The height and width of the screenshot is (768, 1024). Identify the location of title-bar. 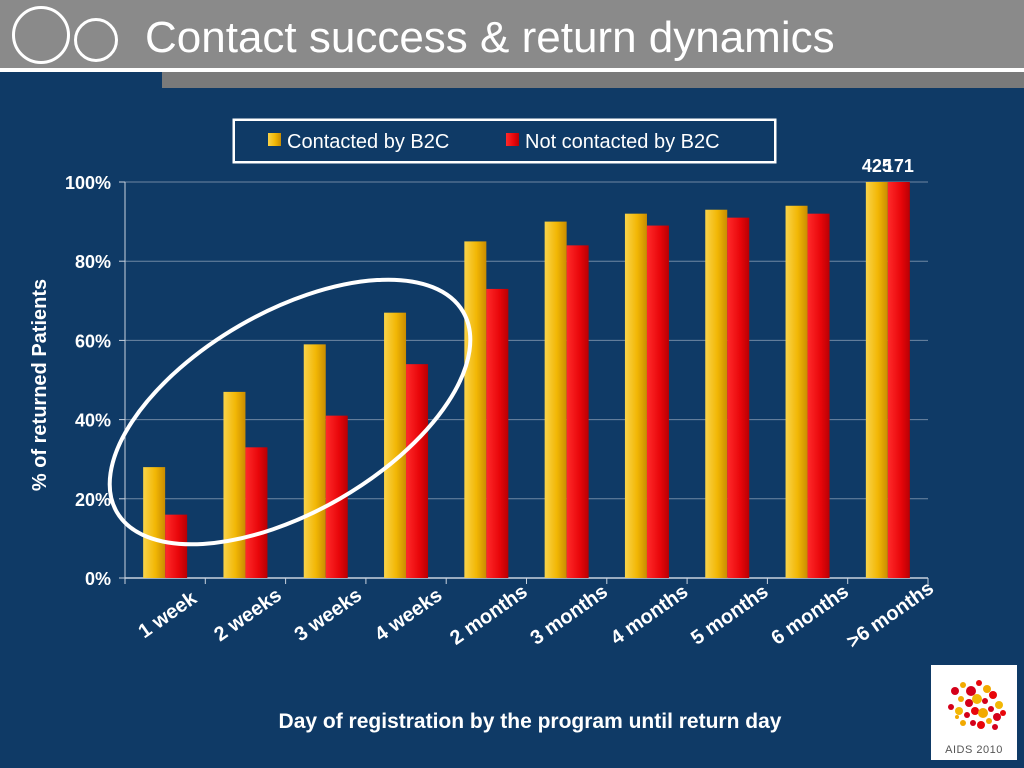
(512, 35).